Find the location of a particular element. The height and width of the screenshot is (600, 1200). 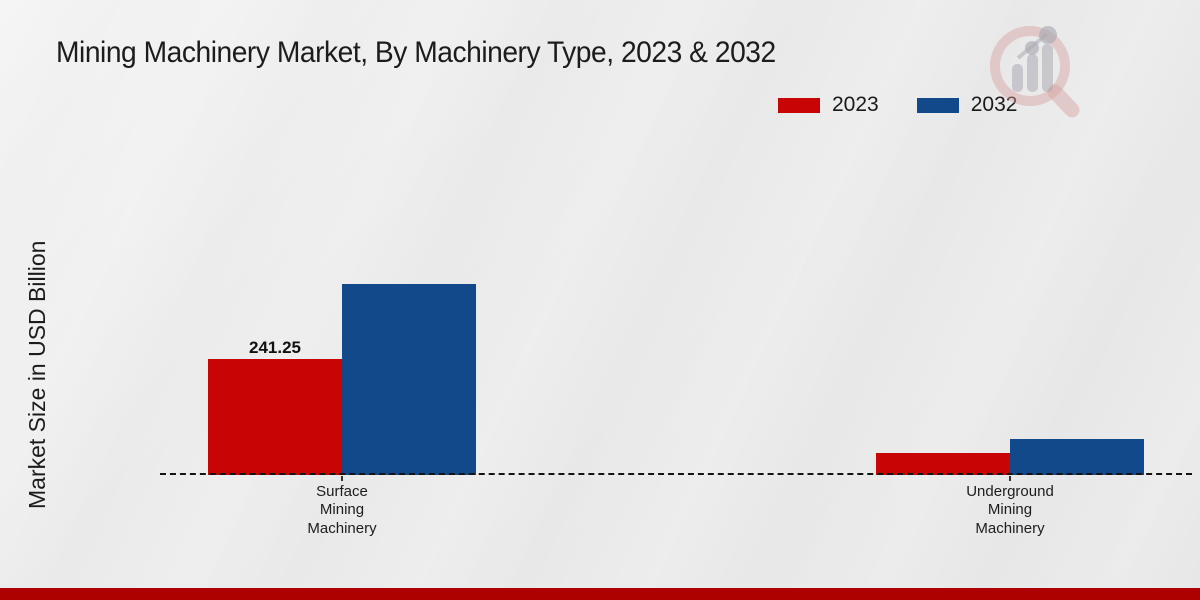

legend-label-2032: 2032 is located at coordinates (994, 104).